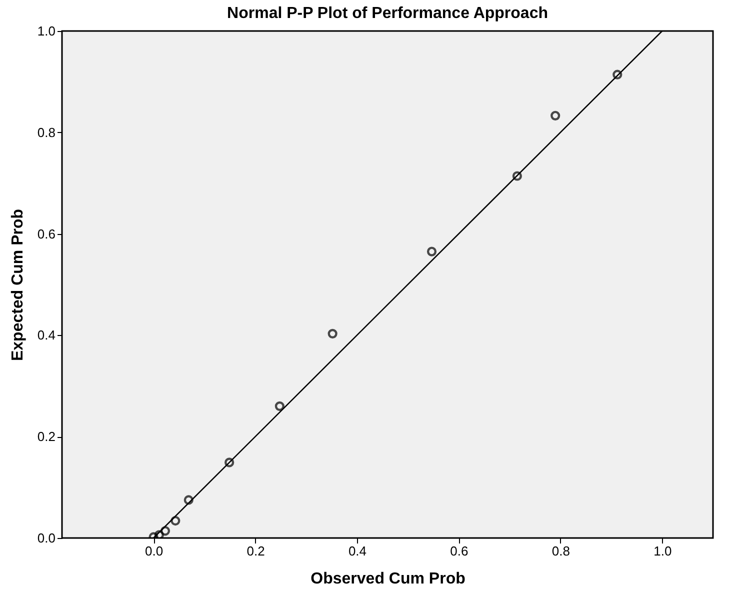 The height and width of the screenshot is (594, 741). What do you see at coordinates (46, 31) in the screenshot?
I see `y-tick-label: 1.0` at bounding box center [46, 31].